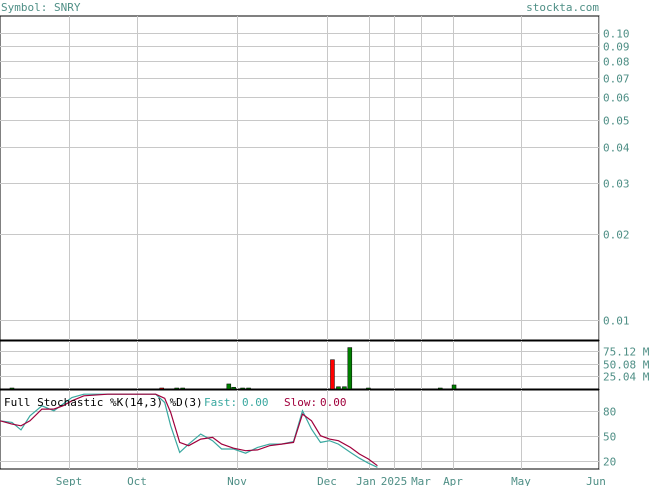 The width and height of the screenshot is (655, 486). Describe the element at coordinates (255, 402) in the screenshot. I see `fast-value: 0.00` at that location.